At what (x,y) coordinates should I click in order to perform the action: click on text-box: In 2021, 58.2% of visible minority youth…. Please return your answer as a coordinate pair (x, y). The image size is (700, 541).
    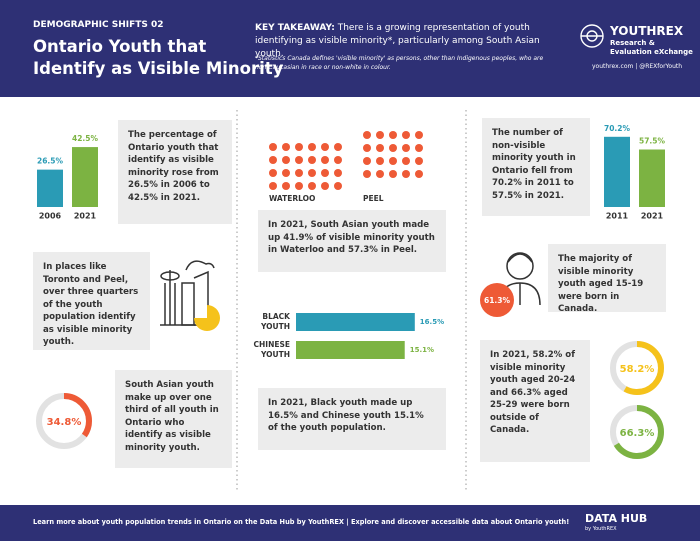
    Looking at the image, I should click on (535, 401).